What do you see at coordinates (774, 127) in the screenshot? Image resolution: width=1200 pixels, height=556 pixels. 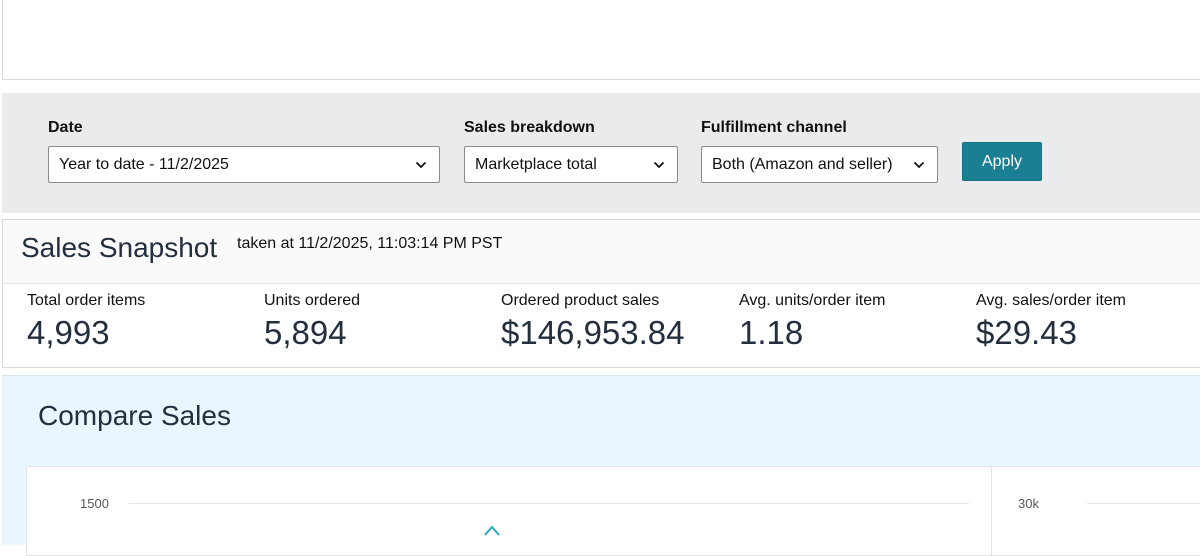 I see `fulfillment-channel-label: Fulfillment channel` at bounding box center [774, 127].